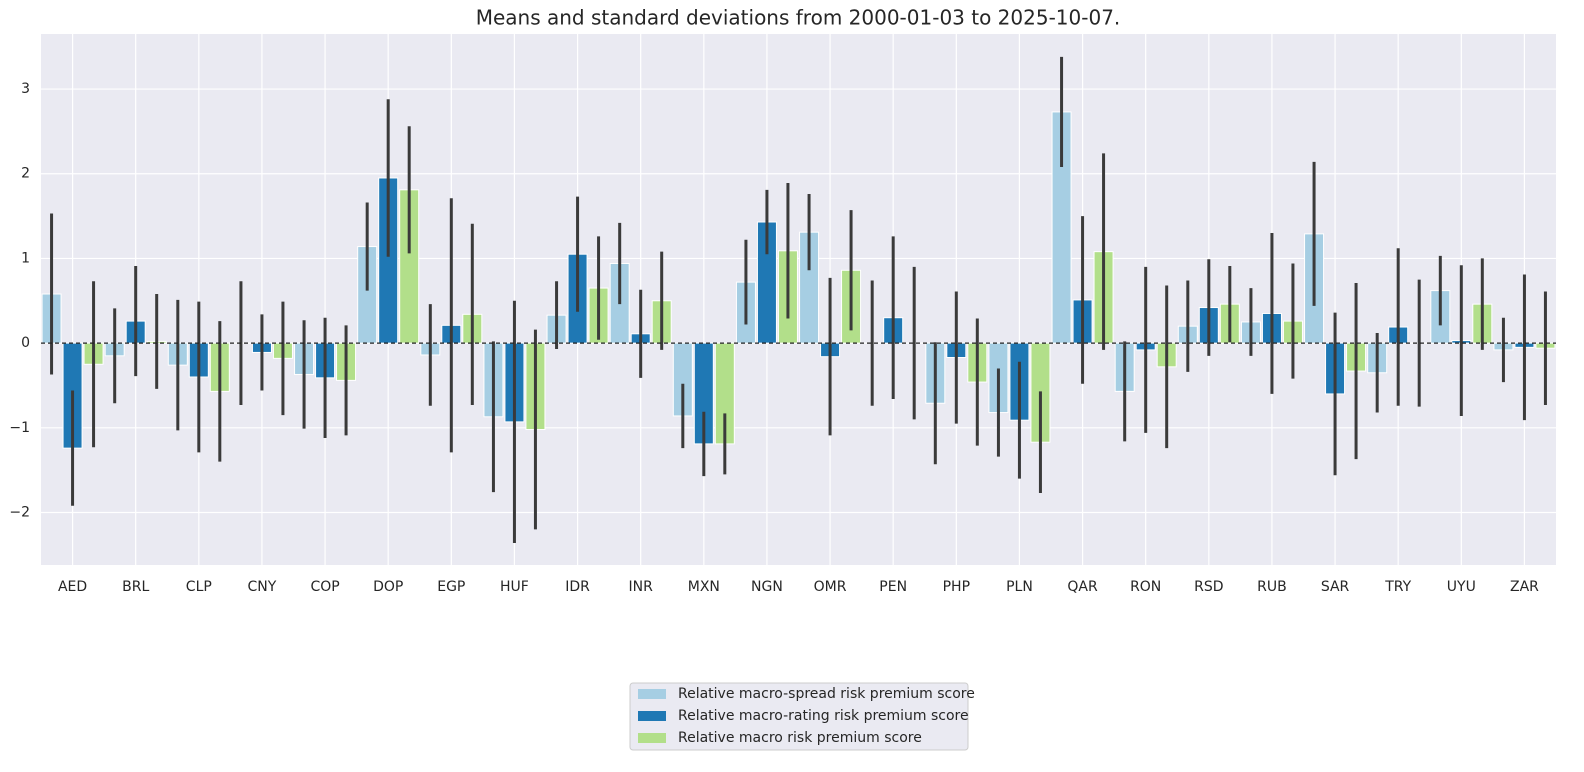 The height and width of the screenshot is (772, 1584). Describe the element at coordinates (1397, 587) in the screenshot. I see `x-tick-label: TRY` at that location.